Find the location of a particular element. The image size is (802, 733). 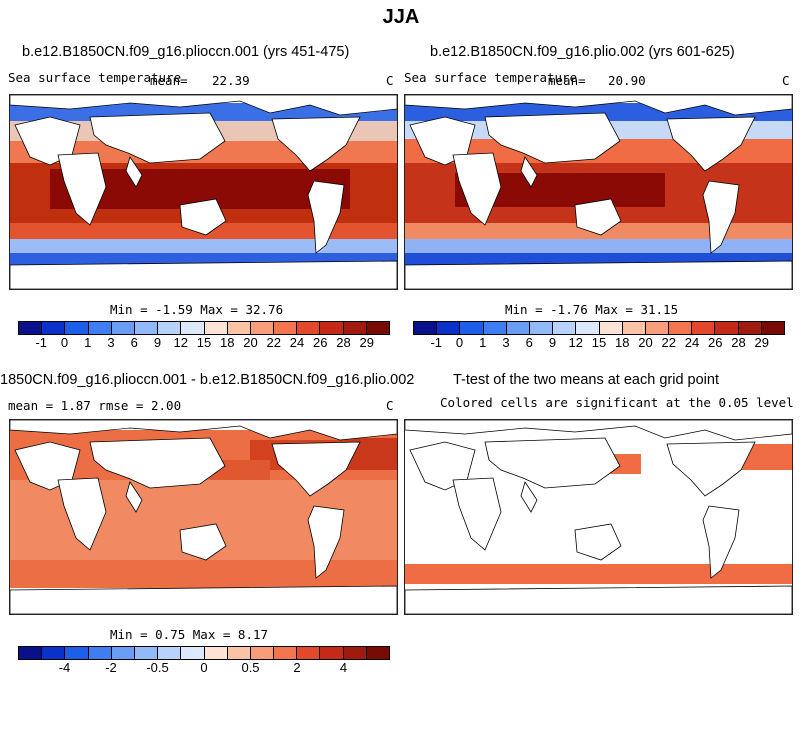

panel4-map is located at coordinates (598, 517).